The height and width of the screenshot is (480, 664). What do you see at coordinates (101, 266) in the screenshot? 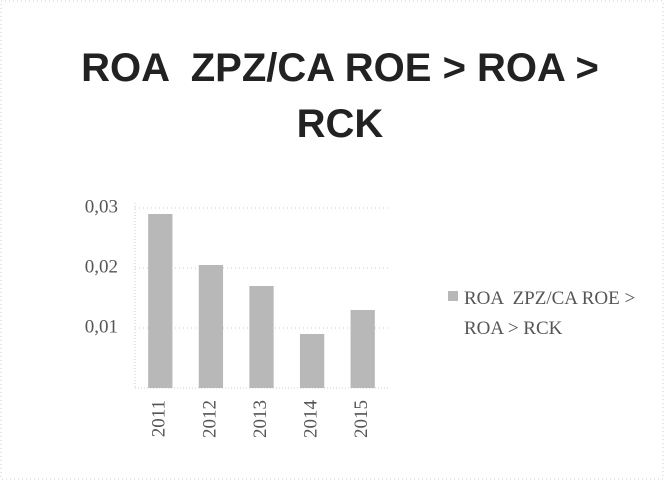
I see `y-tick-label: 0,02` at bounding box center [101, 266].